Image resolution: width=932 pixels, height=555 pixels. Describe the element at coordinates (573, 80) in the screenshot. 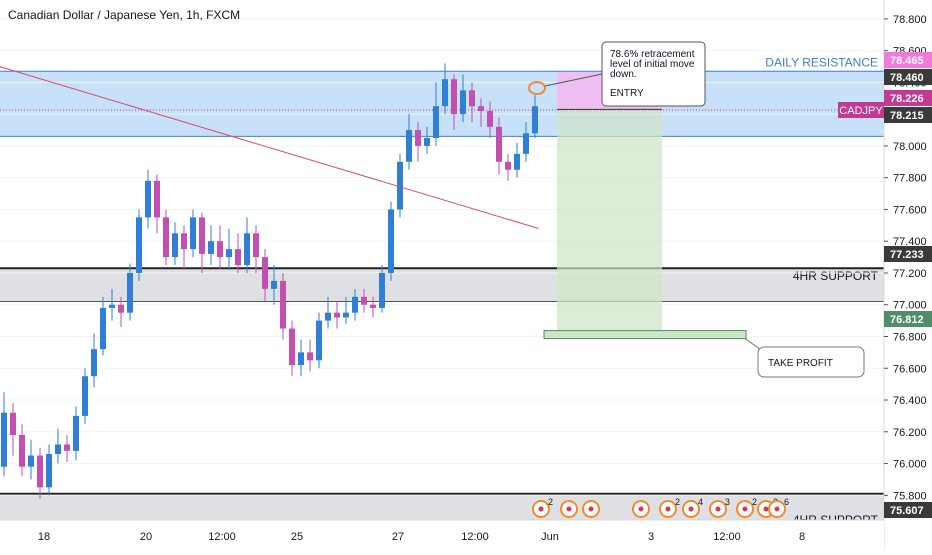

I see `callout-pointer` at that location.